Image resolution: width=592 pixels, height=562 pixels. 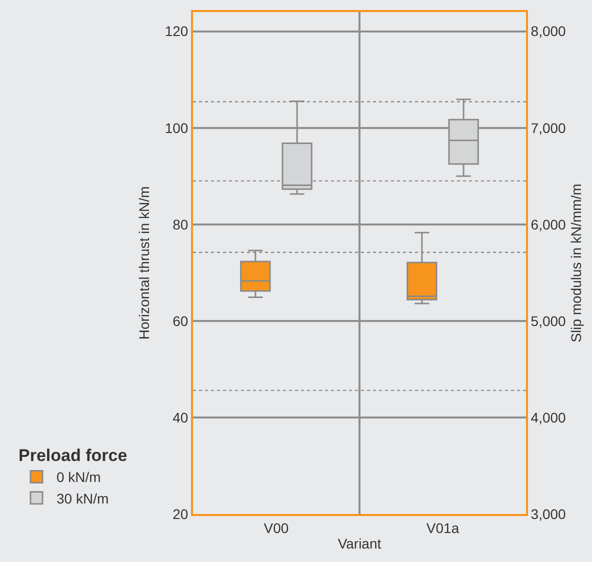 I want to click on y-axis-title: Horizontal thrust in kN/m, so click(x=144, y=263).